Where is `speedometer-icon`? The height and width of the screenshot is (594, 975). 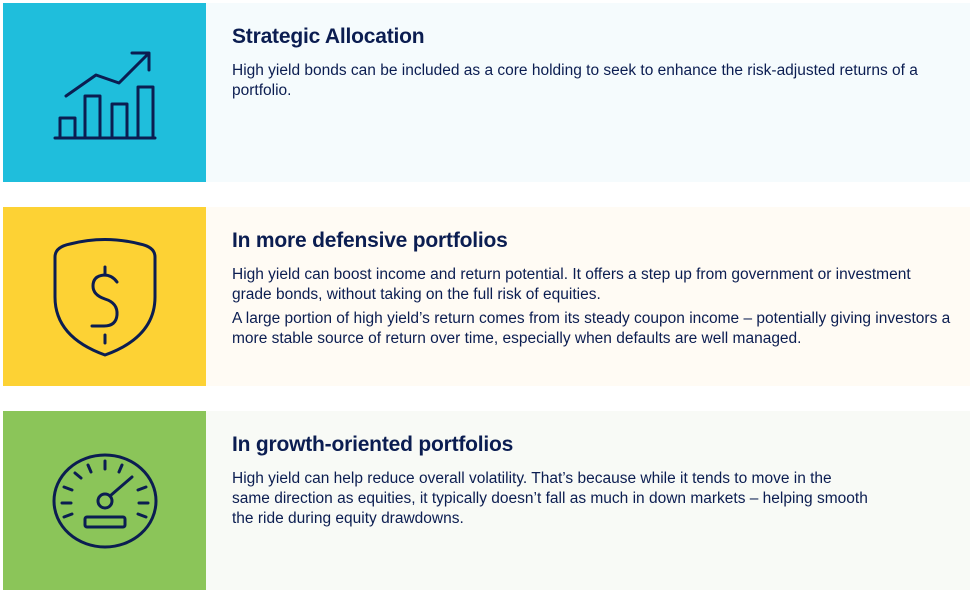 speedometer-icon is located at coordinates (104, 500).